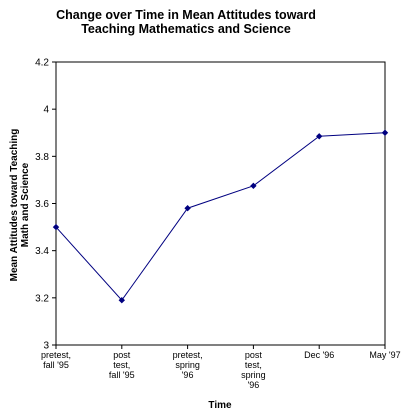 The image size is (407, 414). What do you see at coordinates (319, 355) in the screenshot?
I see `x-tick-label: Dec '96` at bounding box center [319, 355].